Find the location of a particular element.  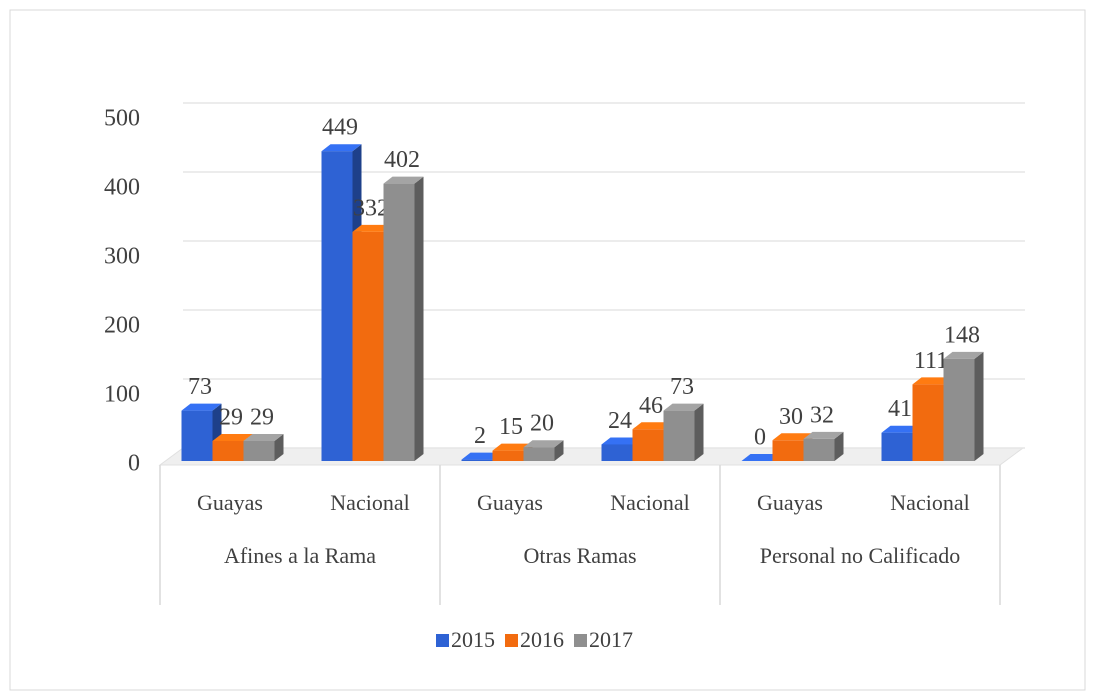

value-label: 111 is located at coordinates (931, 361).